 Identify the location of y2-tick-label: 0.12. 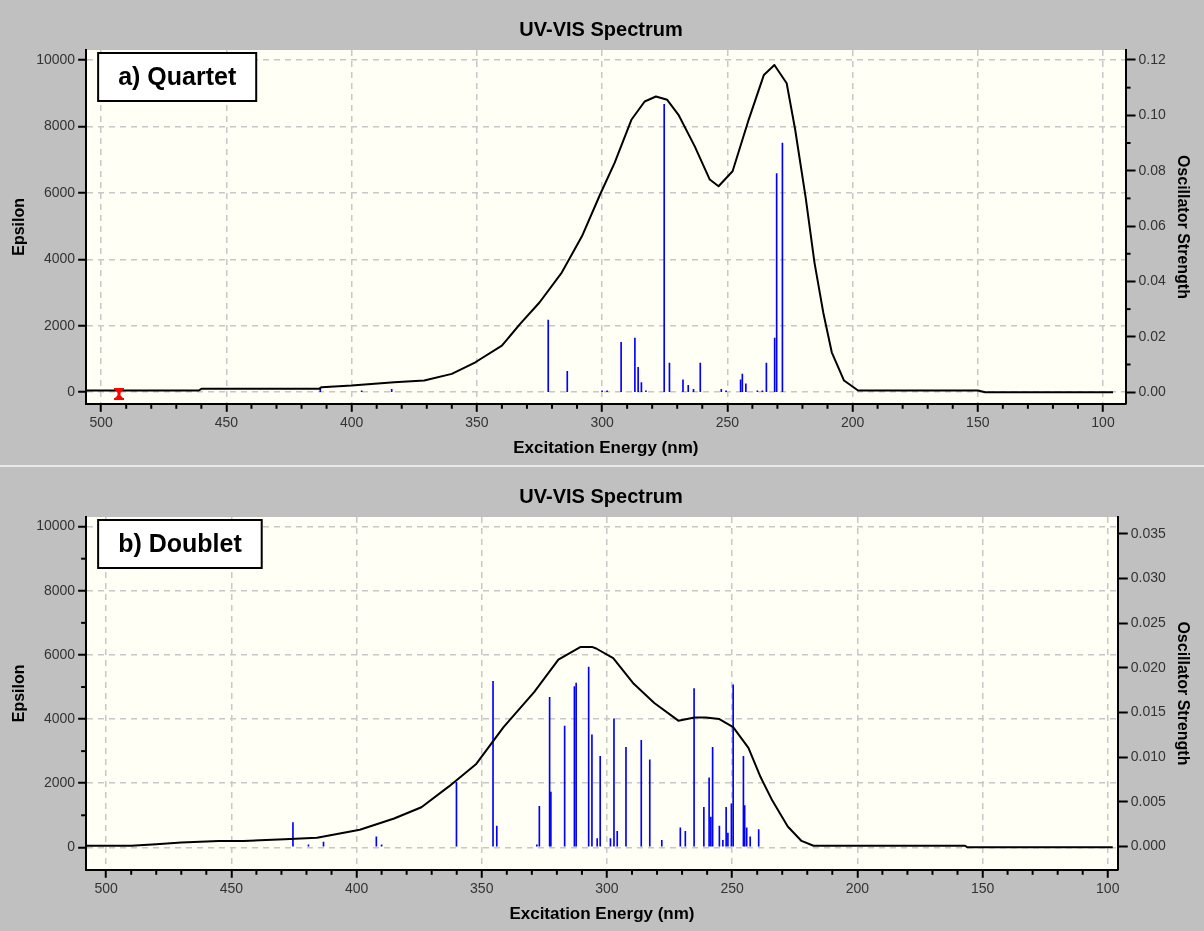
(1152, 58).